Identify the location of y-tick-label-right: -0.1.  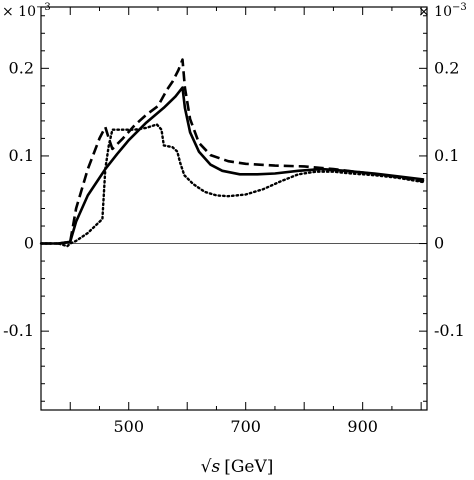
(449, 330).